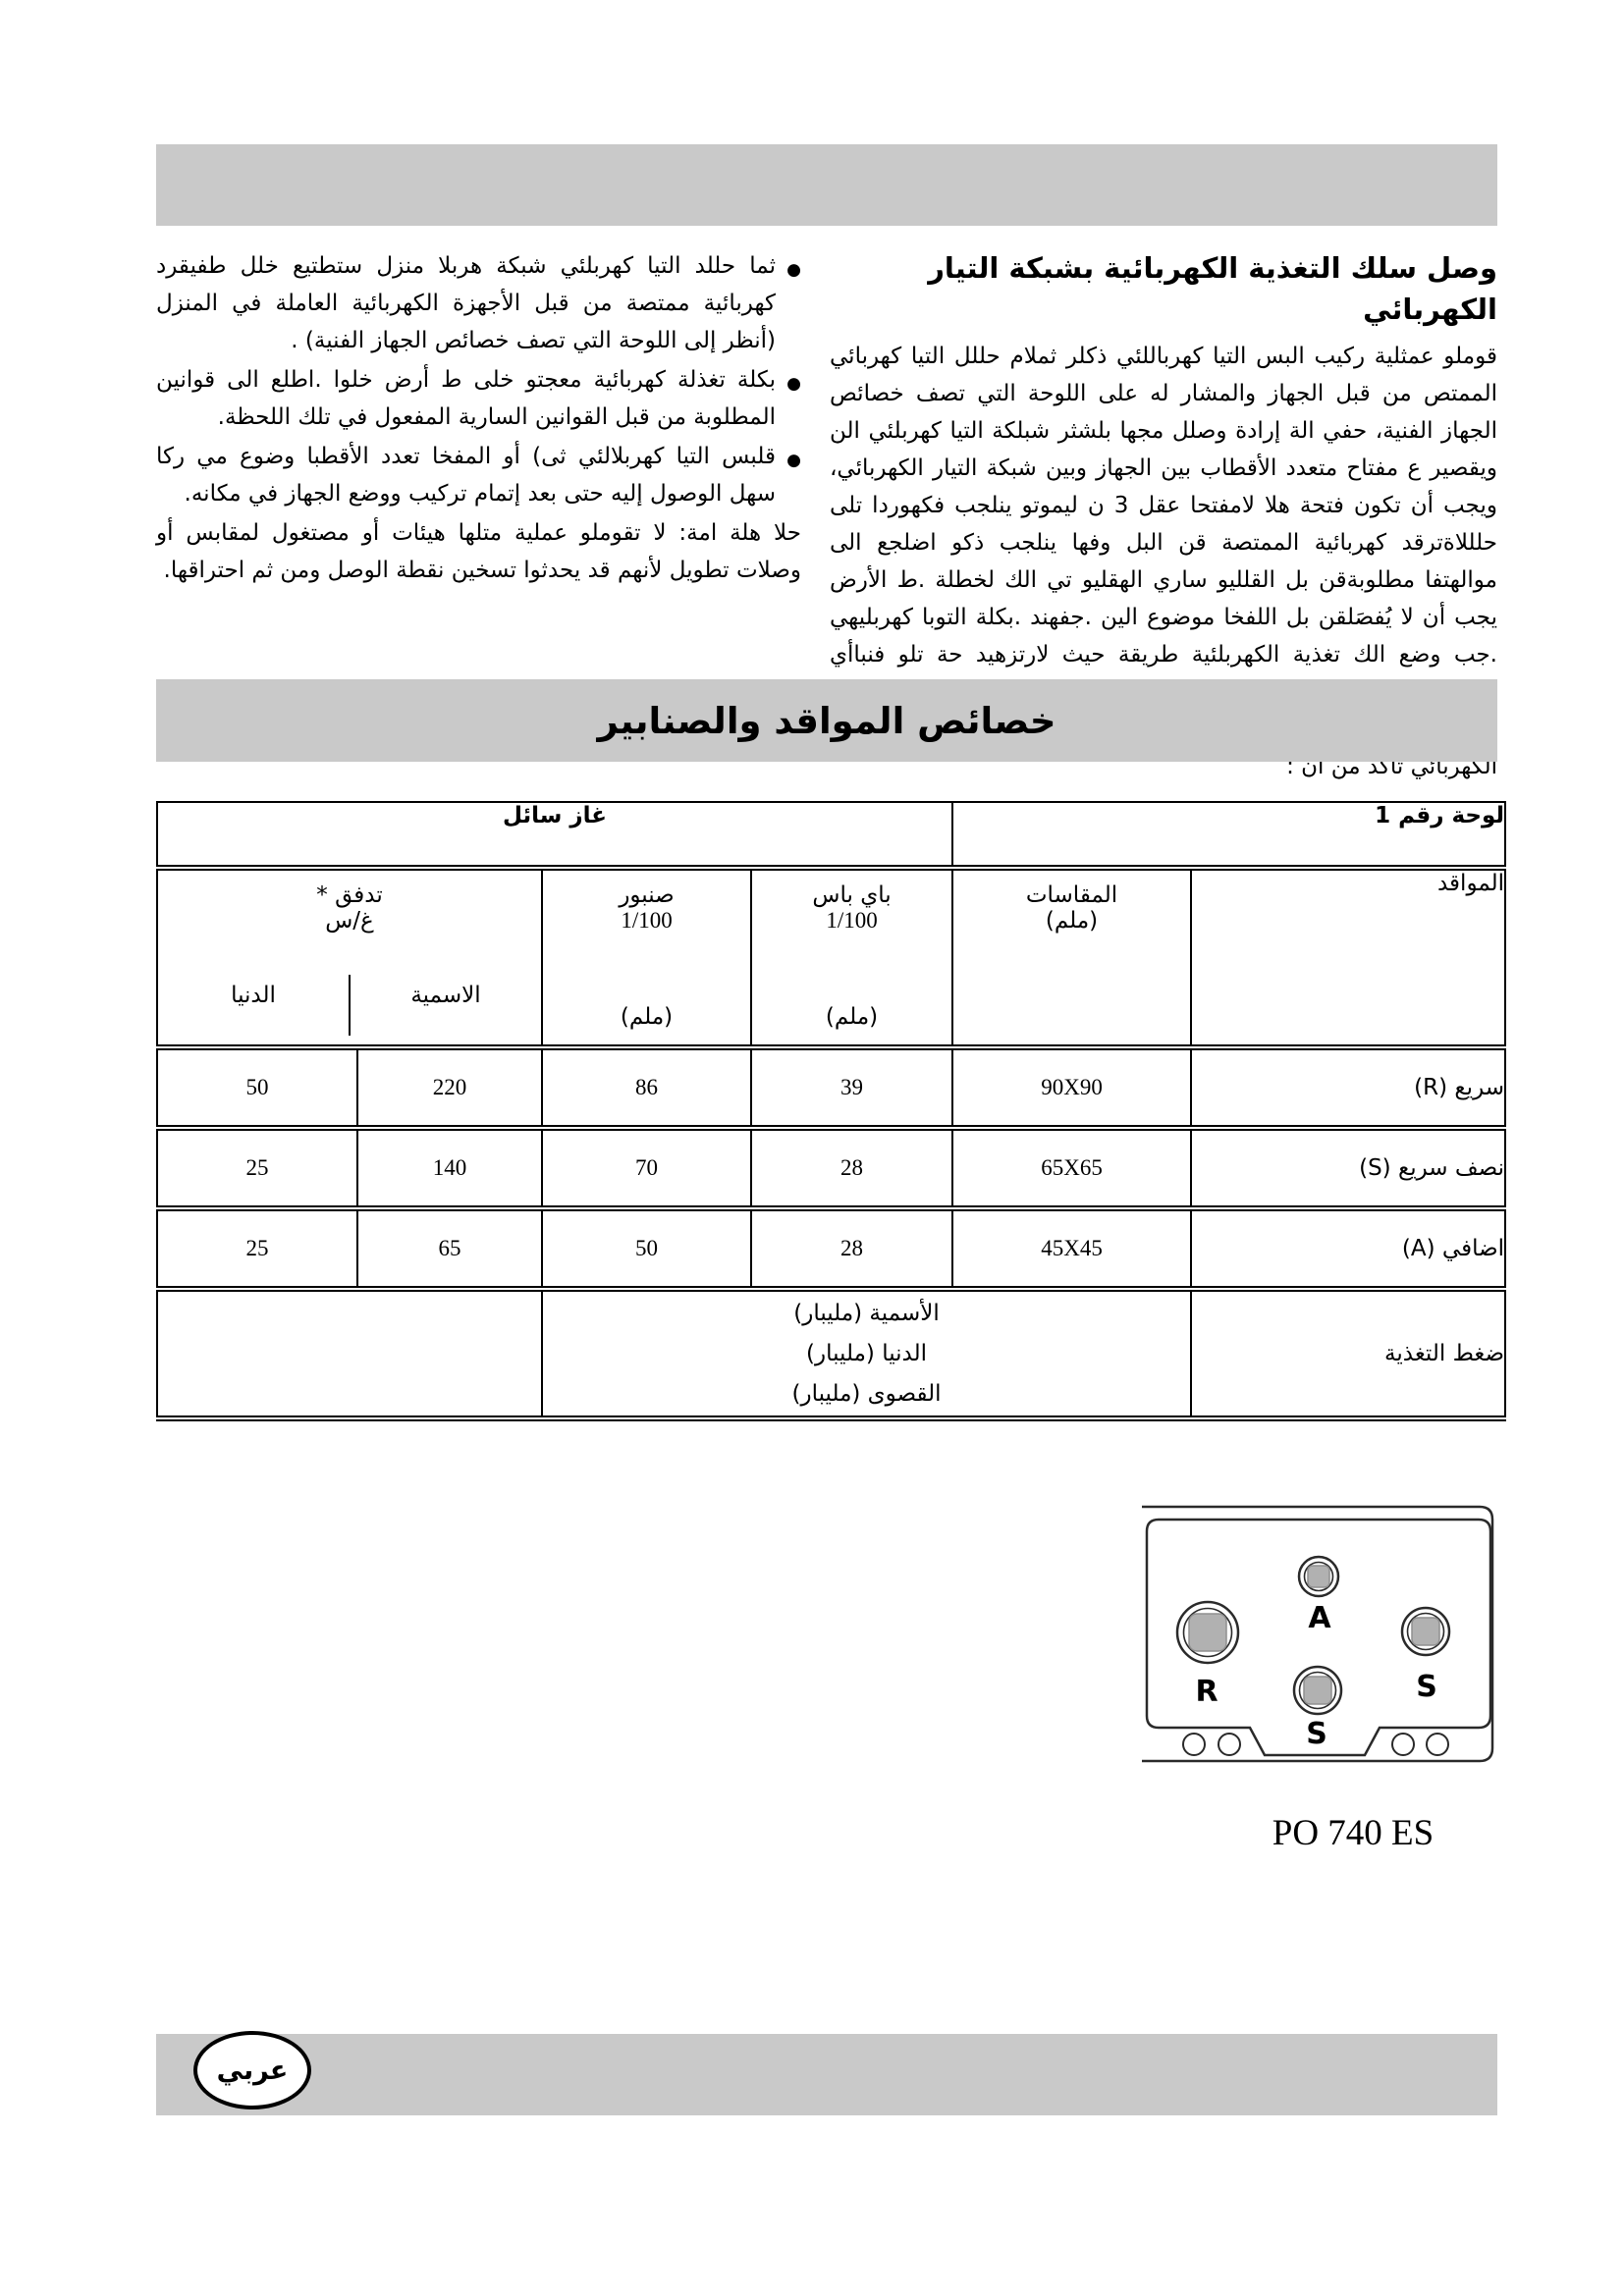 Image resolution: width=1624 pixels, height=2296 pixels. What do you see at coordinates (450, 1169) in the screenshot?
I see `burner-flow-nominal: 140` at bounding box center [450, 1169].